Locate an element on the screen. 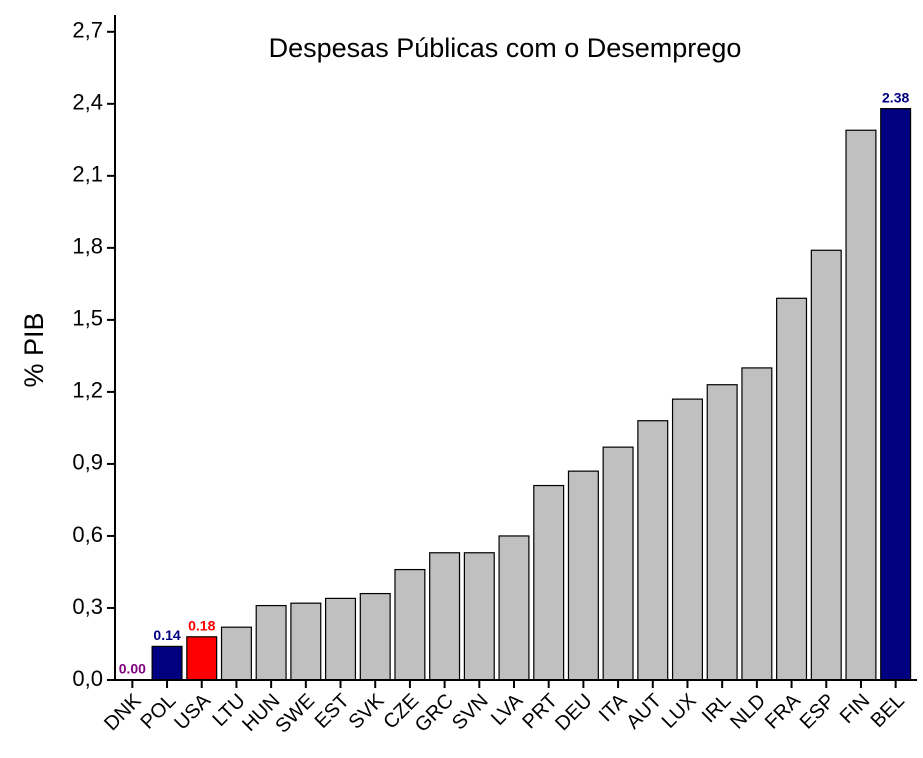 The width and height of the screenshot is (923, 758). x-tick-label: FRA is located at coordinates (783, 711).